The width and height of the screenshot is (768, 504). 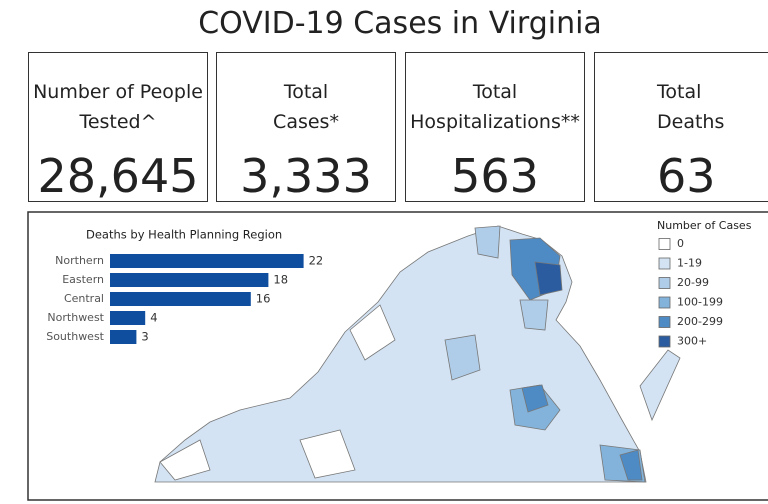 What do you see at coordinates (280, 280) in the screenshot?
I see `value-label: 18` at bounding box center [280, 280].